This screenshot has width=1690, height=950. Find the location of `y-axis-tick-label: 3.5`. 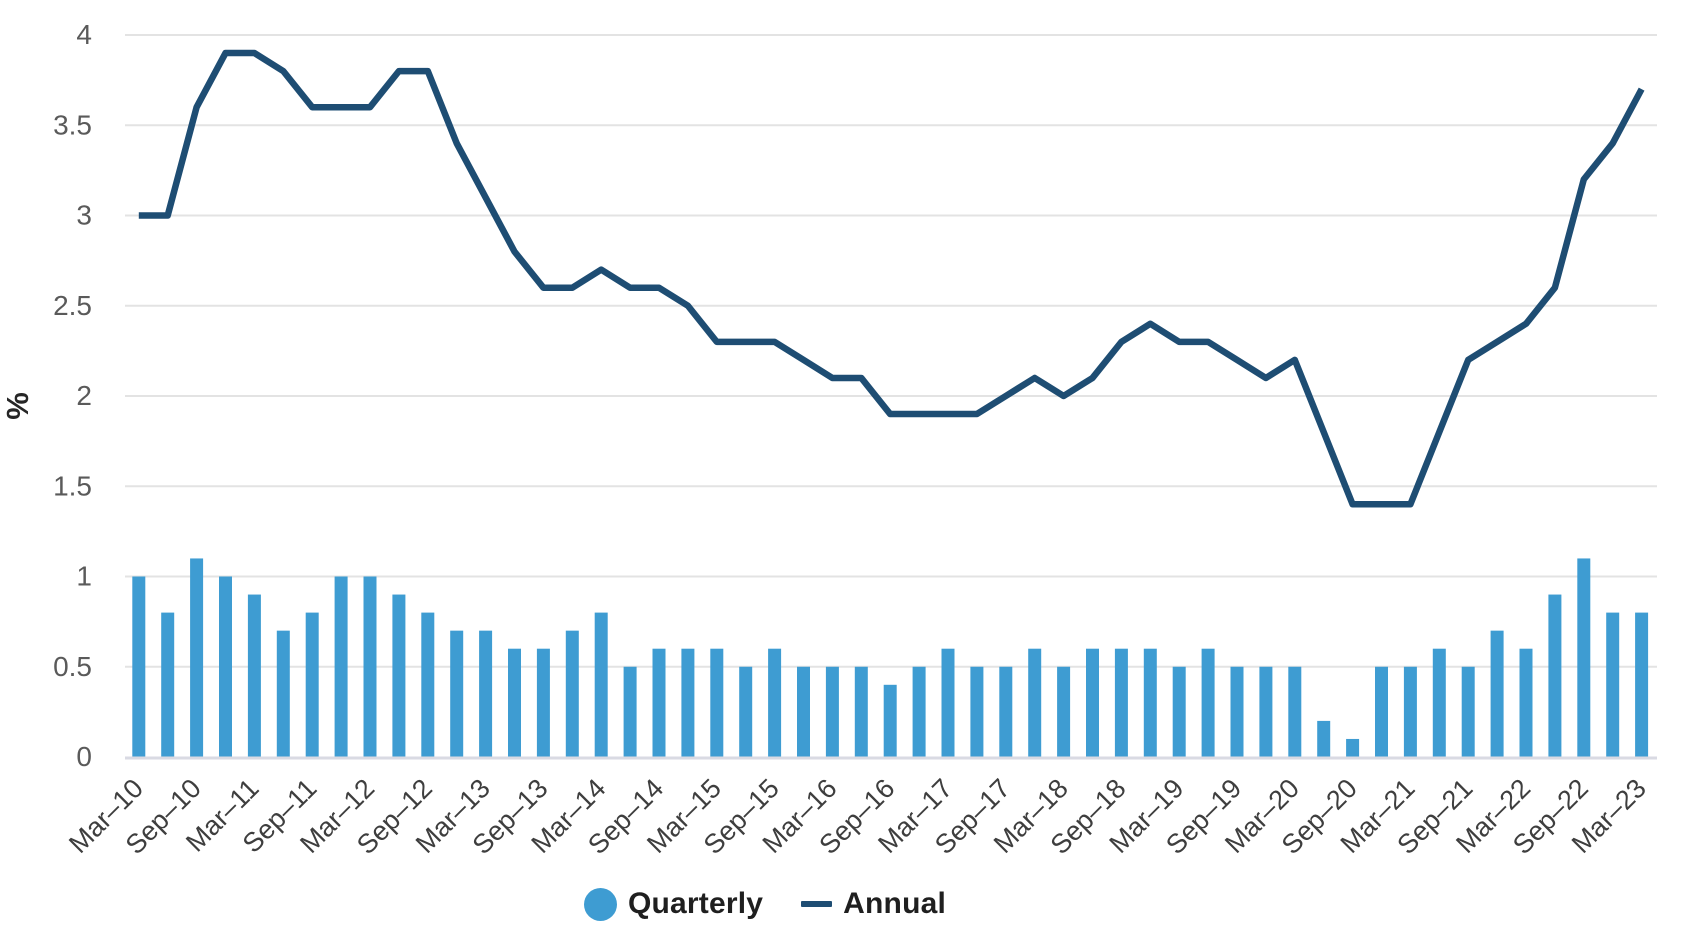

y-axis-tick-label: 3.5 is located at coordinates (72, 124).